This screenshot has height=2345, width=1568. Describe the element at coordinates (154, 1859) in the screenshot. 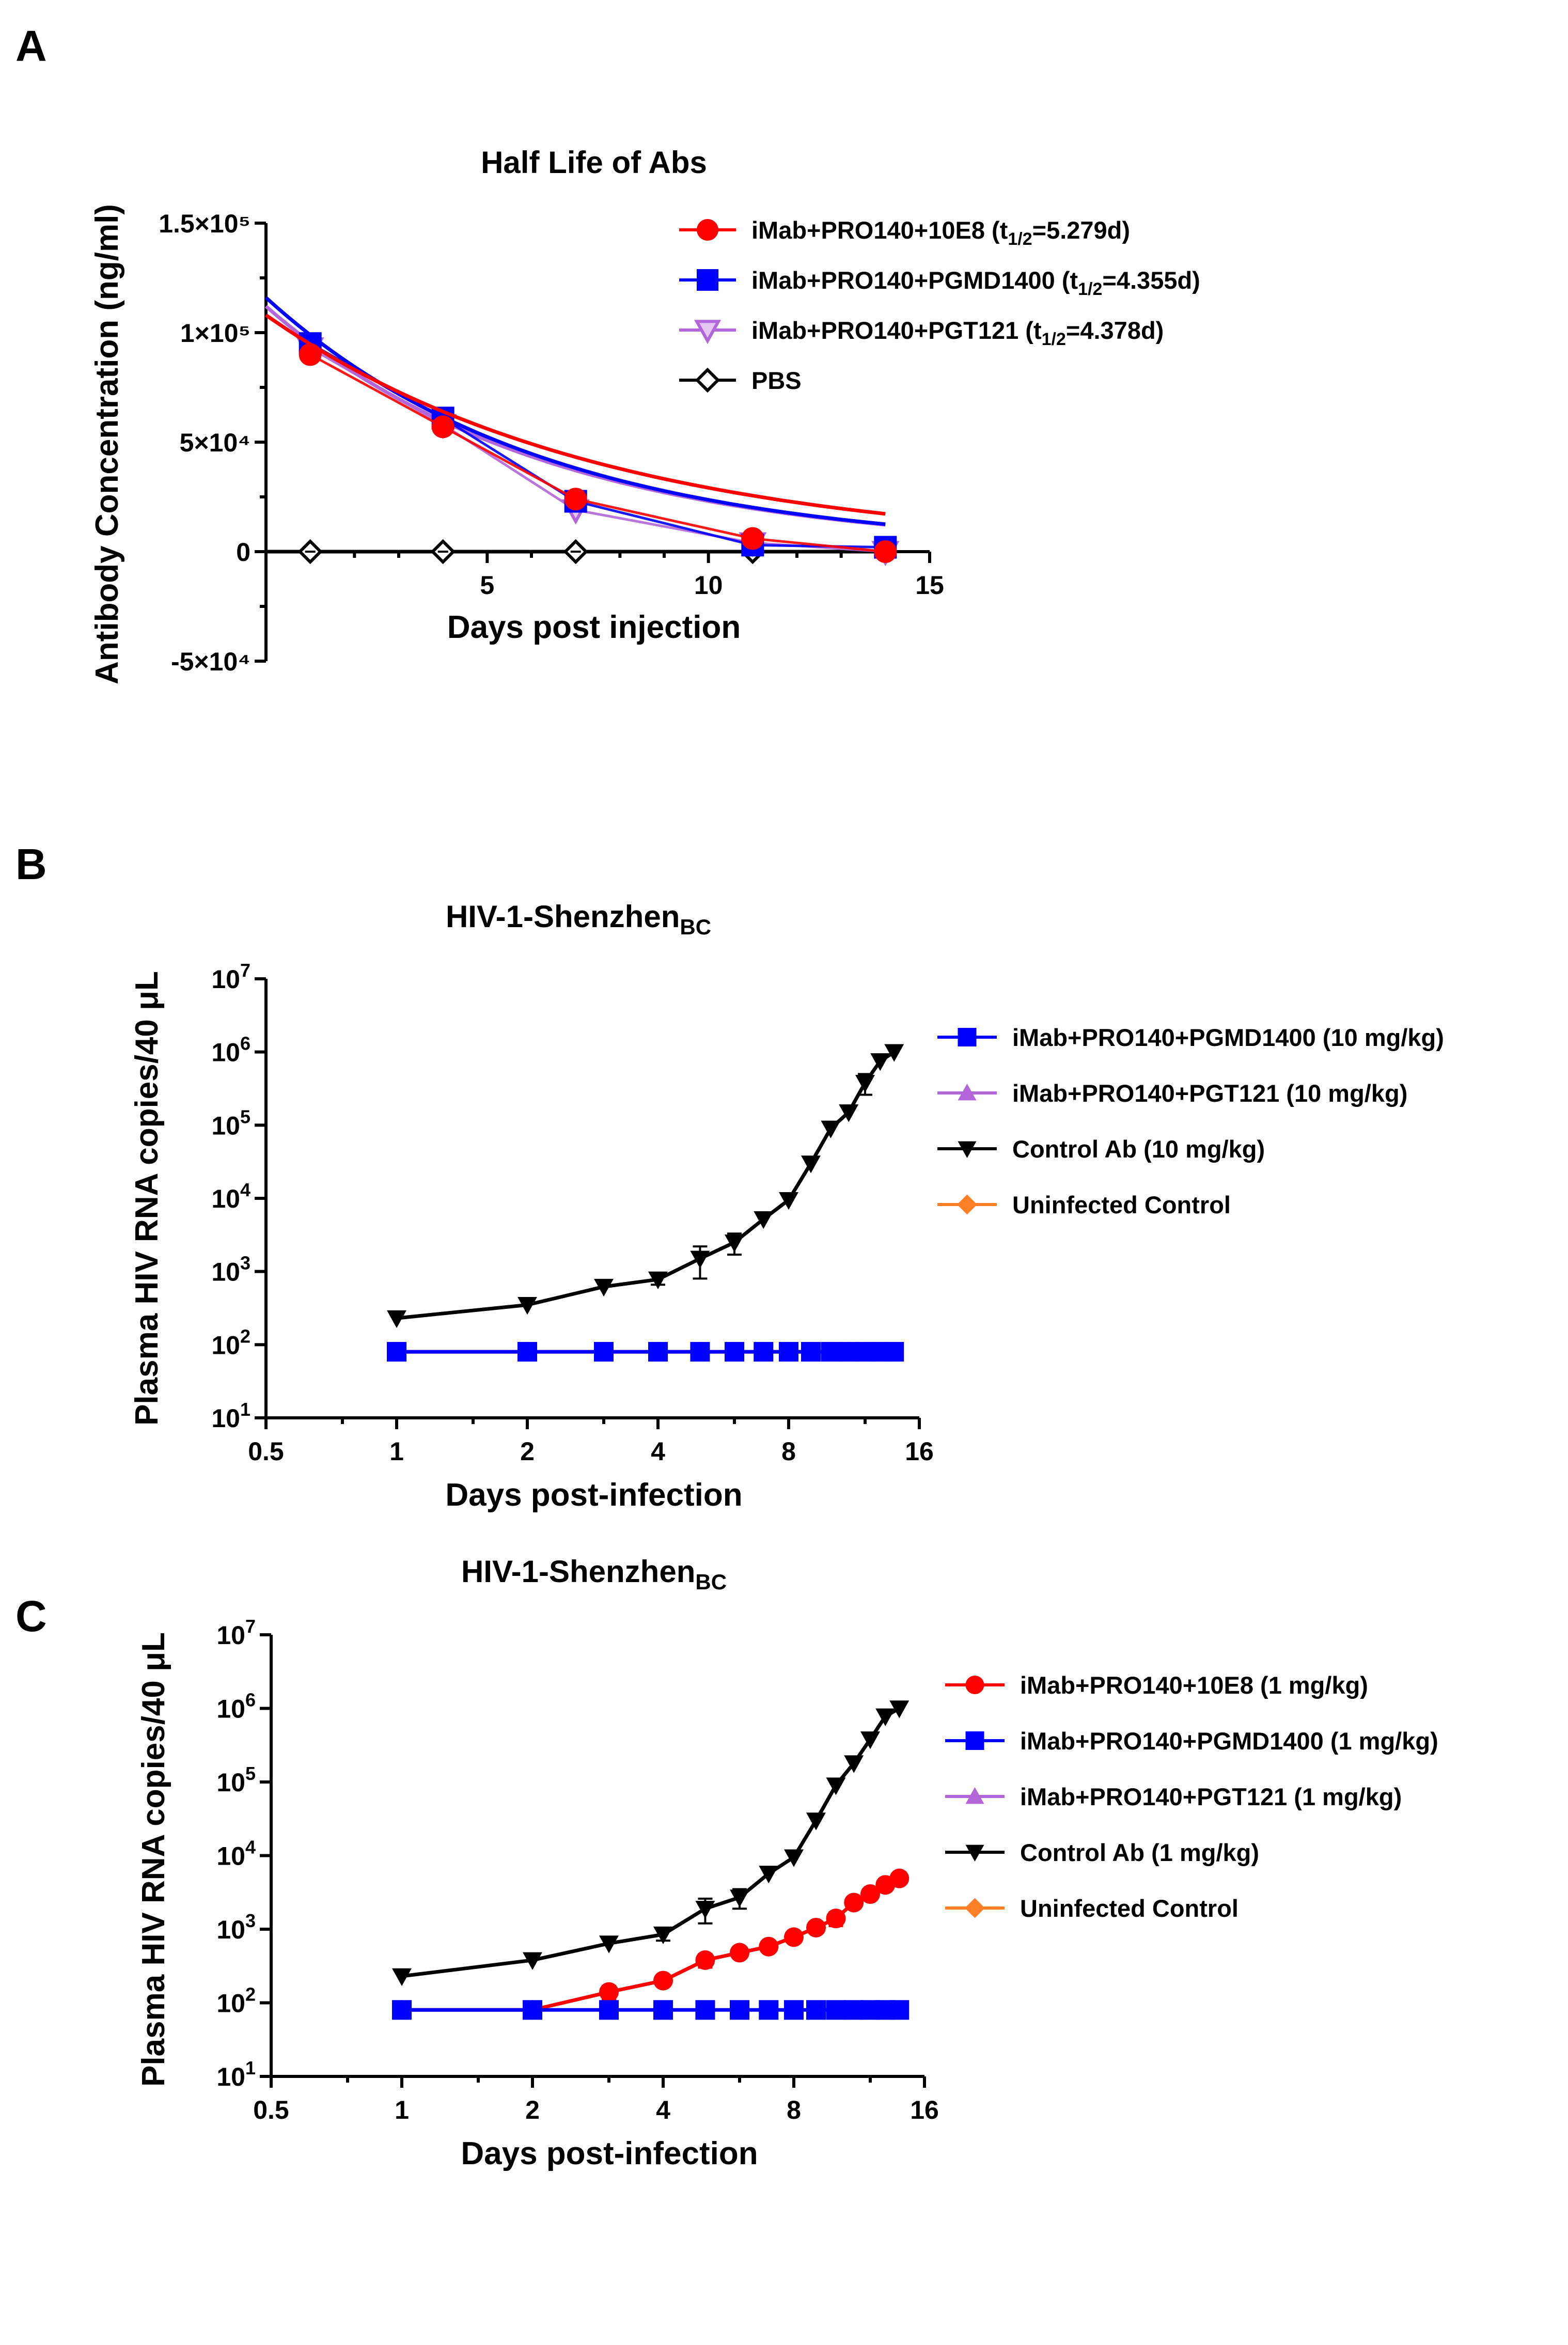

I see `chart-C-ylabel: Plasma HIV RNA copies/40 μL` at that location.